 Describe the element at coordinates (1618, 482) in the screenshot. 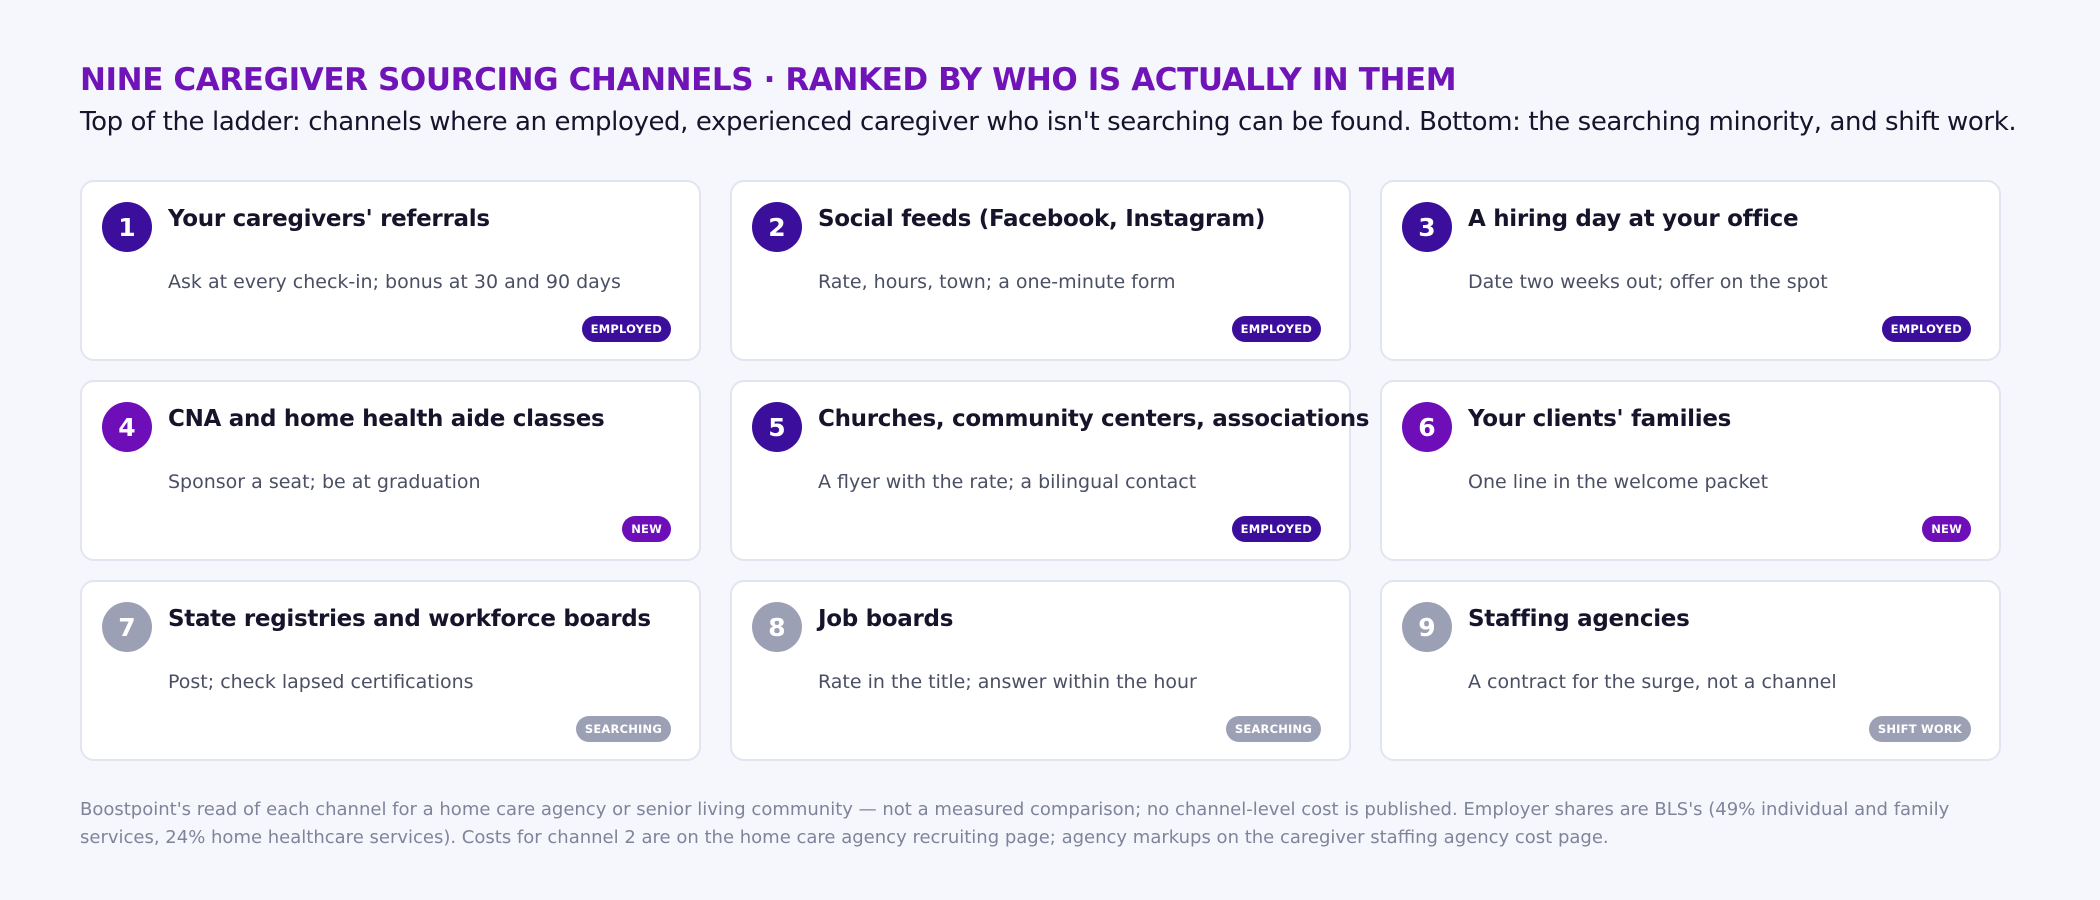

I see `channel-description: One line in the welcome packet` at that location.